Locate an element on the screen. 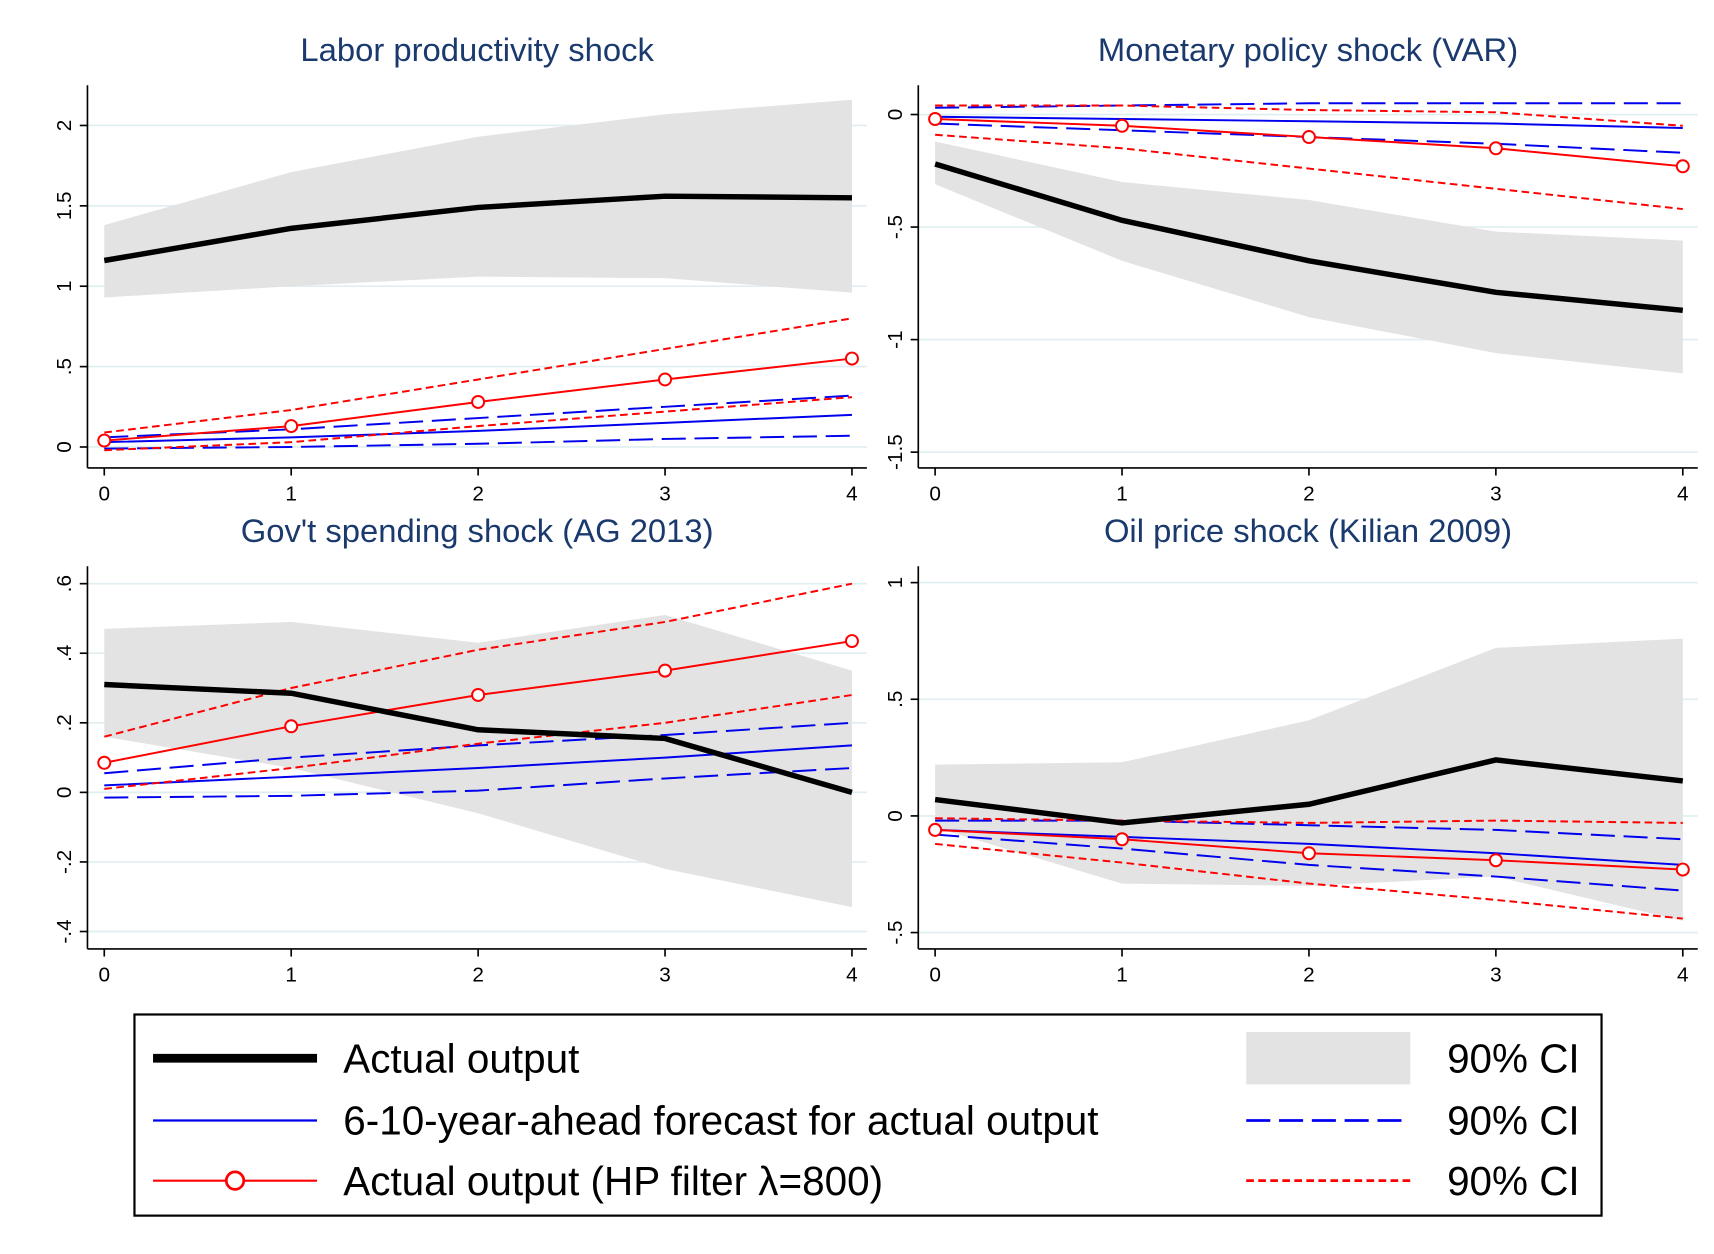 This screenshot has height=1254, width=1714. y-tick-label: -.2 is located at coordinates (64, 862).